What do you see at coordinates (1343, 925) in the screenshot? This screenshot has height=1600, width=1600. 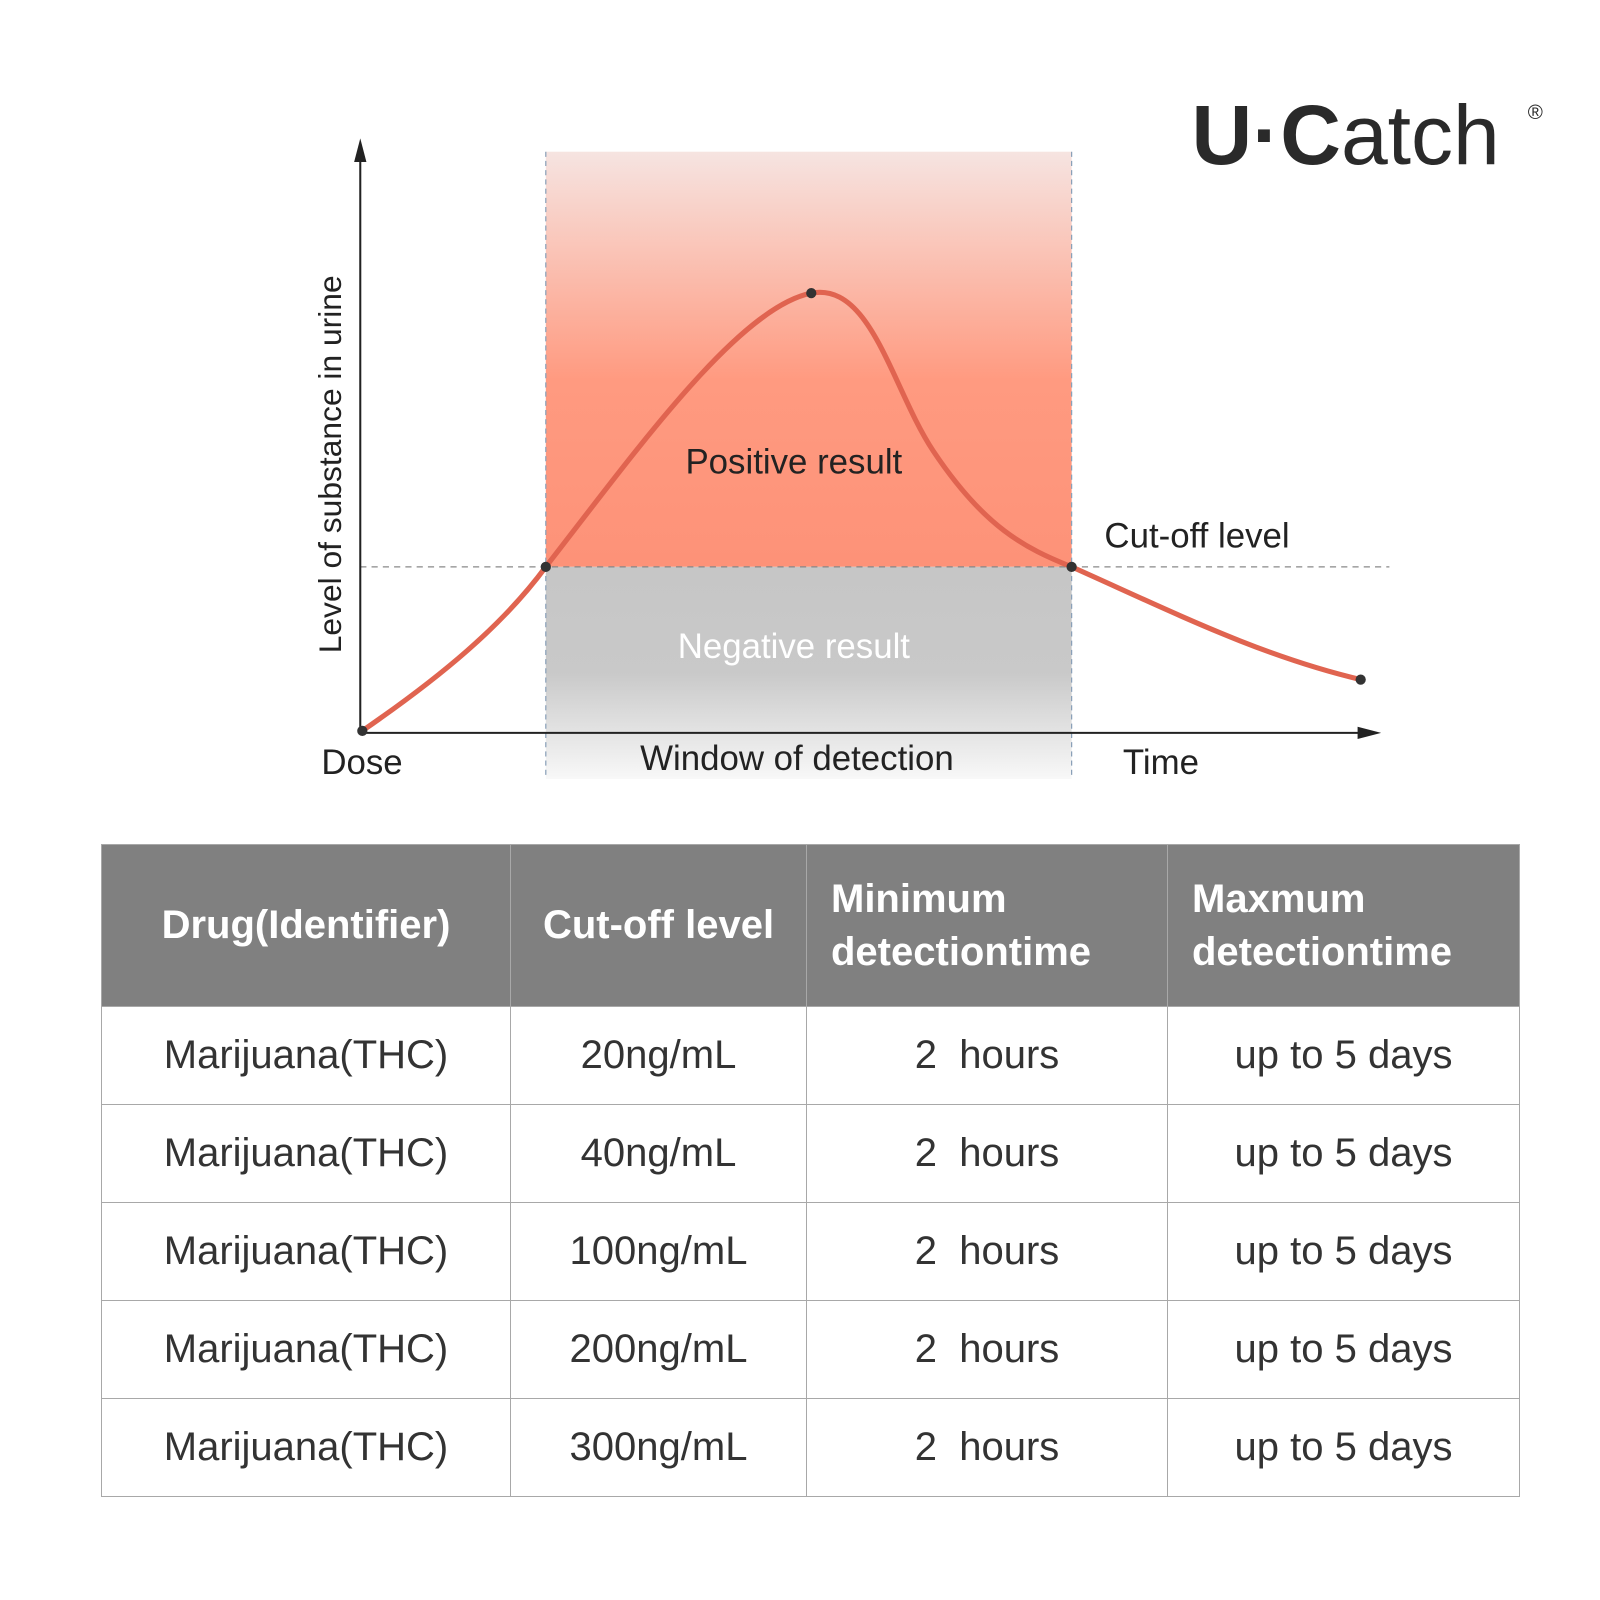 I see `header-cell: Maxmum detectiontime` at bounding box center [1343, 925].